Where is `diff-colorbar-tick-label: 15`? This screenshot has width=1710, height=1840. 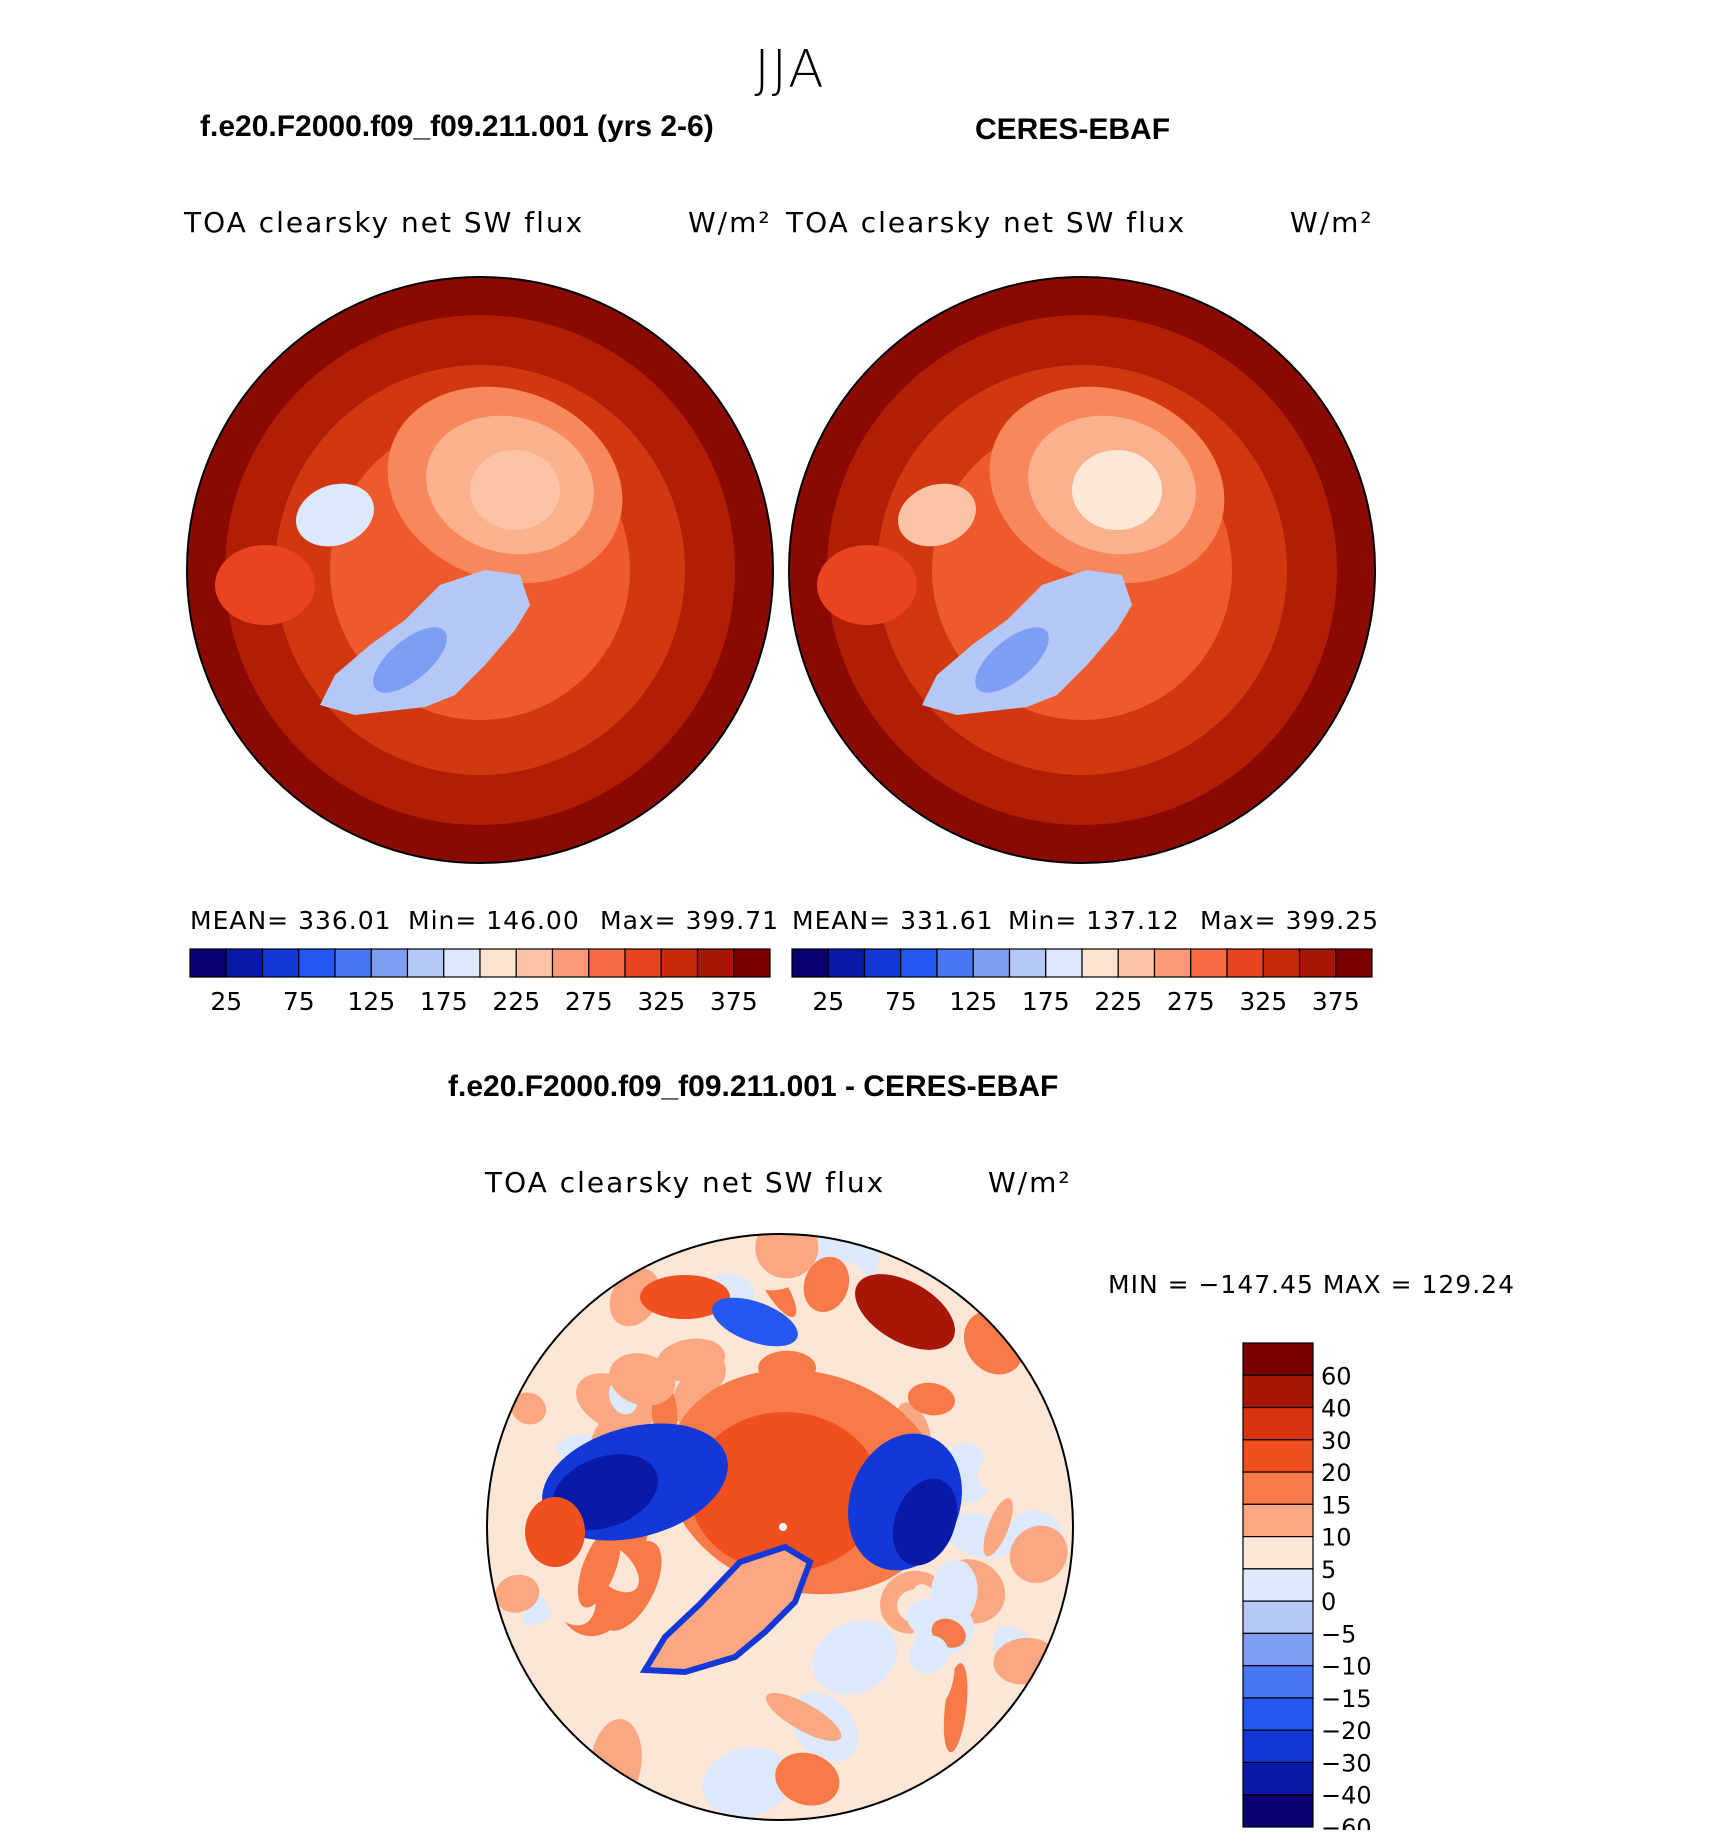
diff-colorbar-tick-label: 15 is located at coordinates (1336, 1505).